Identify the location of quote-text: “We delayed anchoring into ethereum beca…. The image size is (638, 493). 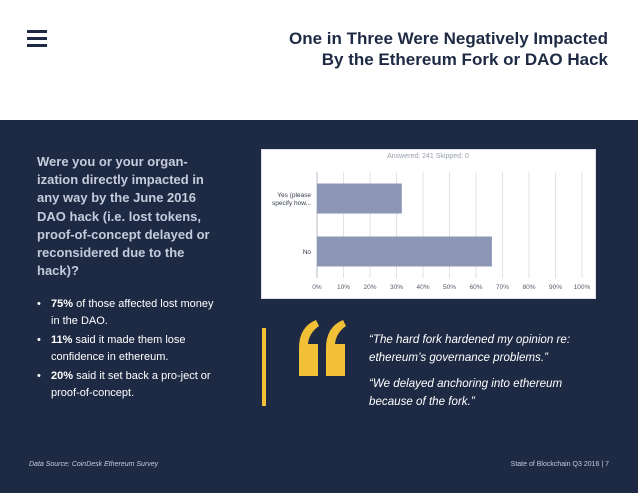
(466, 392).